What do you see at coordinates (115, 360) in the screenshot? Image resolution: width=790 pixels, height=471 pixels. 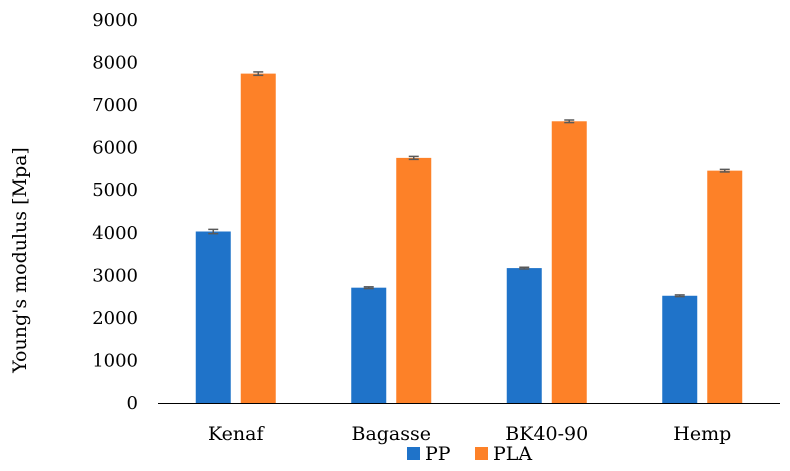 I see `y-tick-label: 1000` at bounding box center [115, 360].